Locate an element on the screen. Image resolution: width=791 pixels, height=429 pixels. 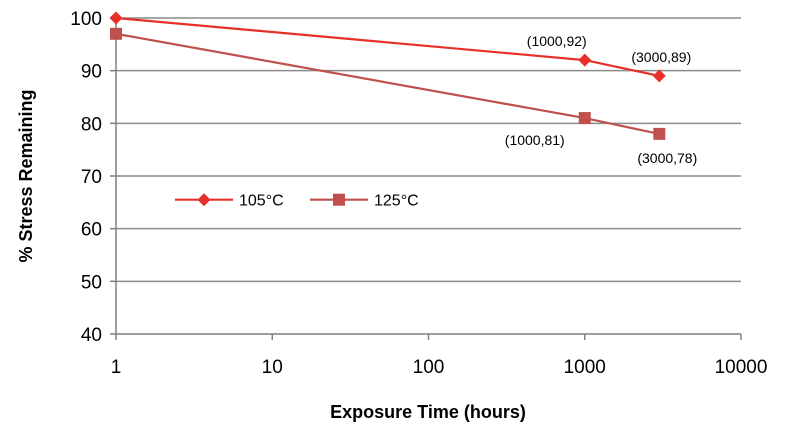
y-tick-label: 90 is located at coordinates (91, 72).